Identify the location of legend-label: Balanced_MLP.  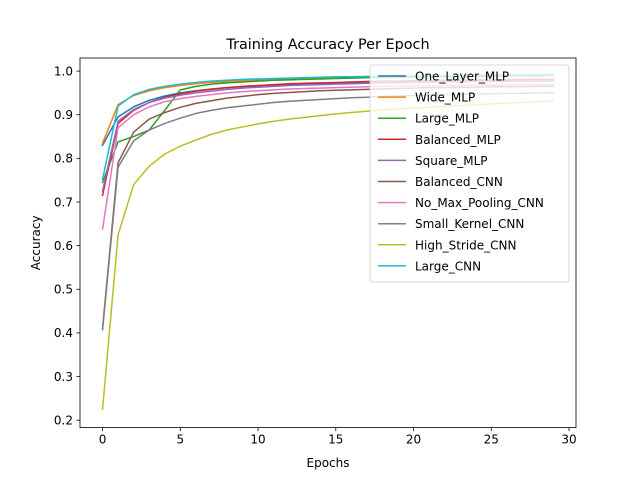
(458, 140).